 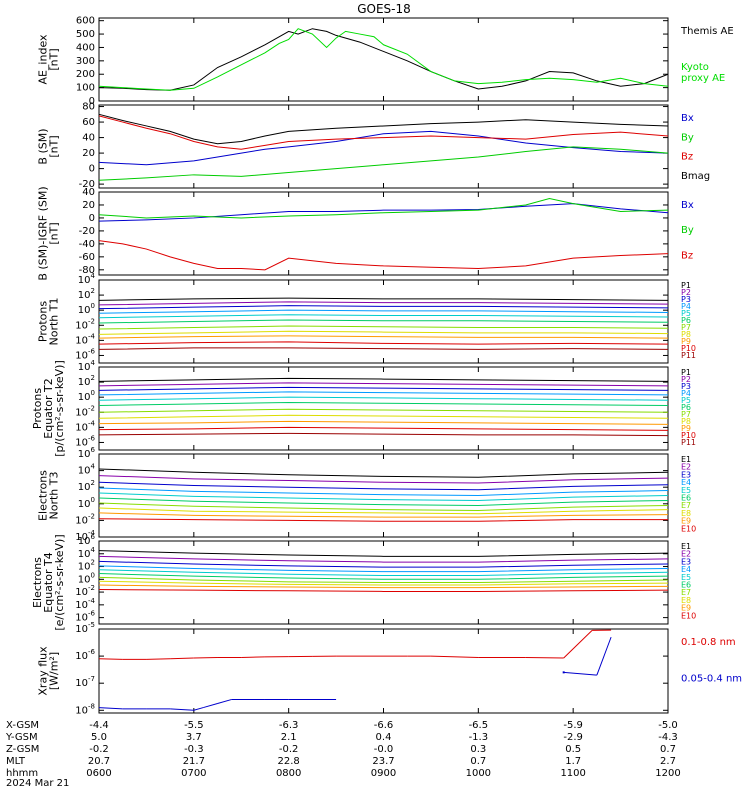 What do you see at coordinates (687, 118) in the screenshot?
I see `legend-label: Bx` at bounding box center [687, 118].